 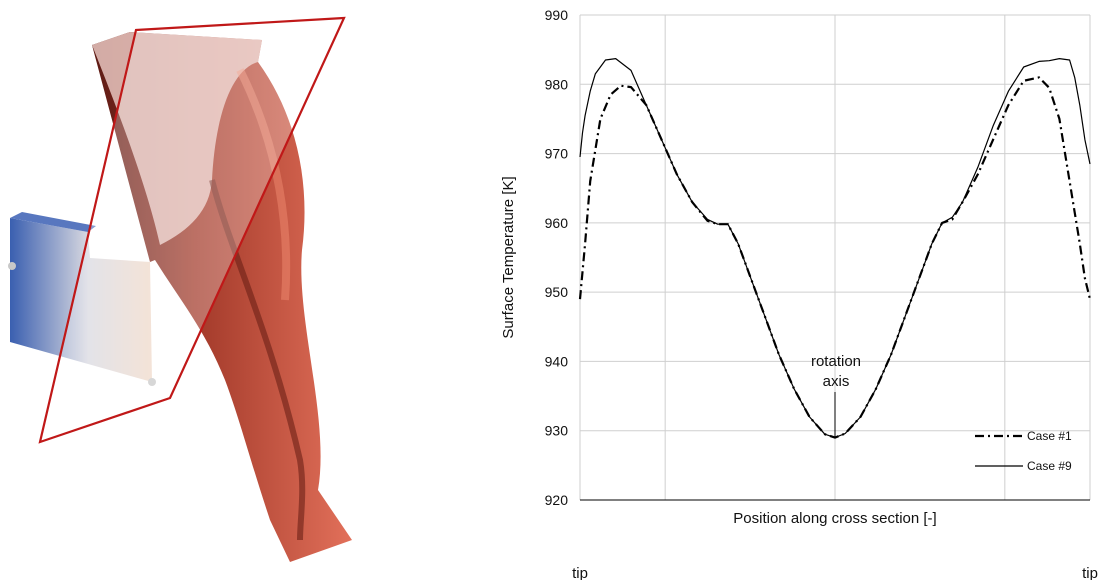 What do you see at coordinates (557, 223) in the screenshot?
I see `y-tick-label: 960` at bounding box center [557, 223].